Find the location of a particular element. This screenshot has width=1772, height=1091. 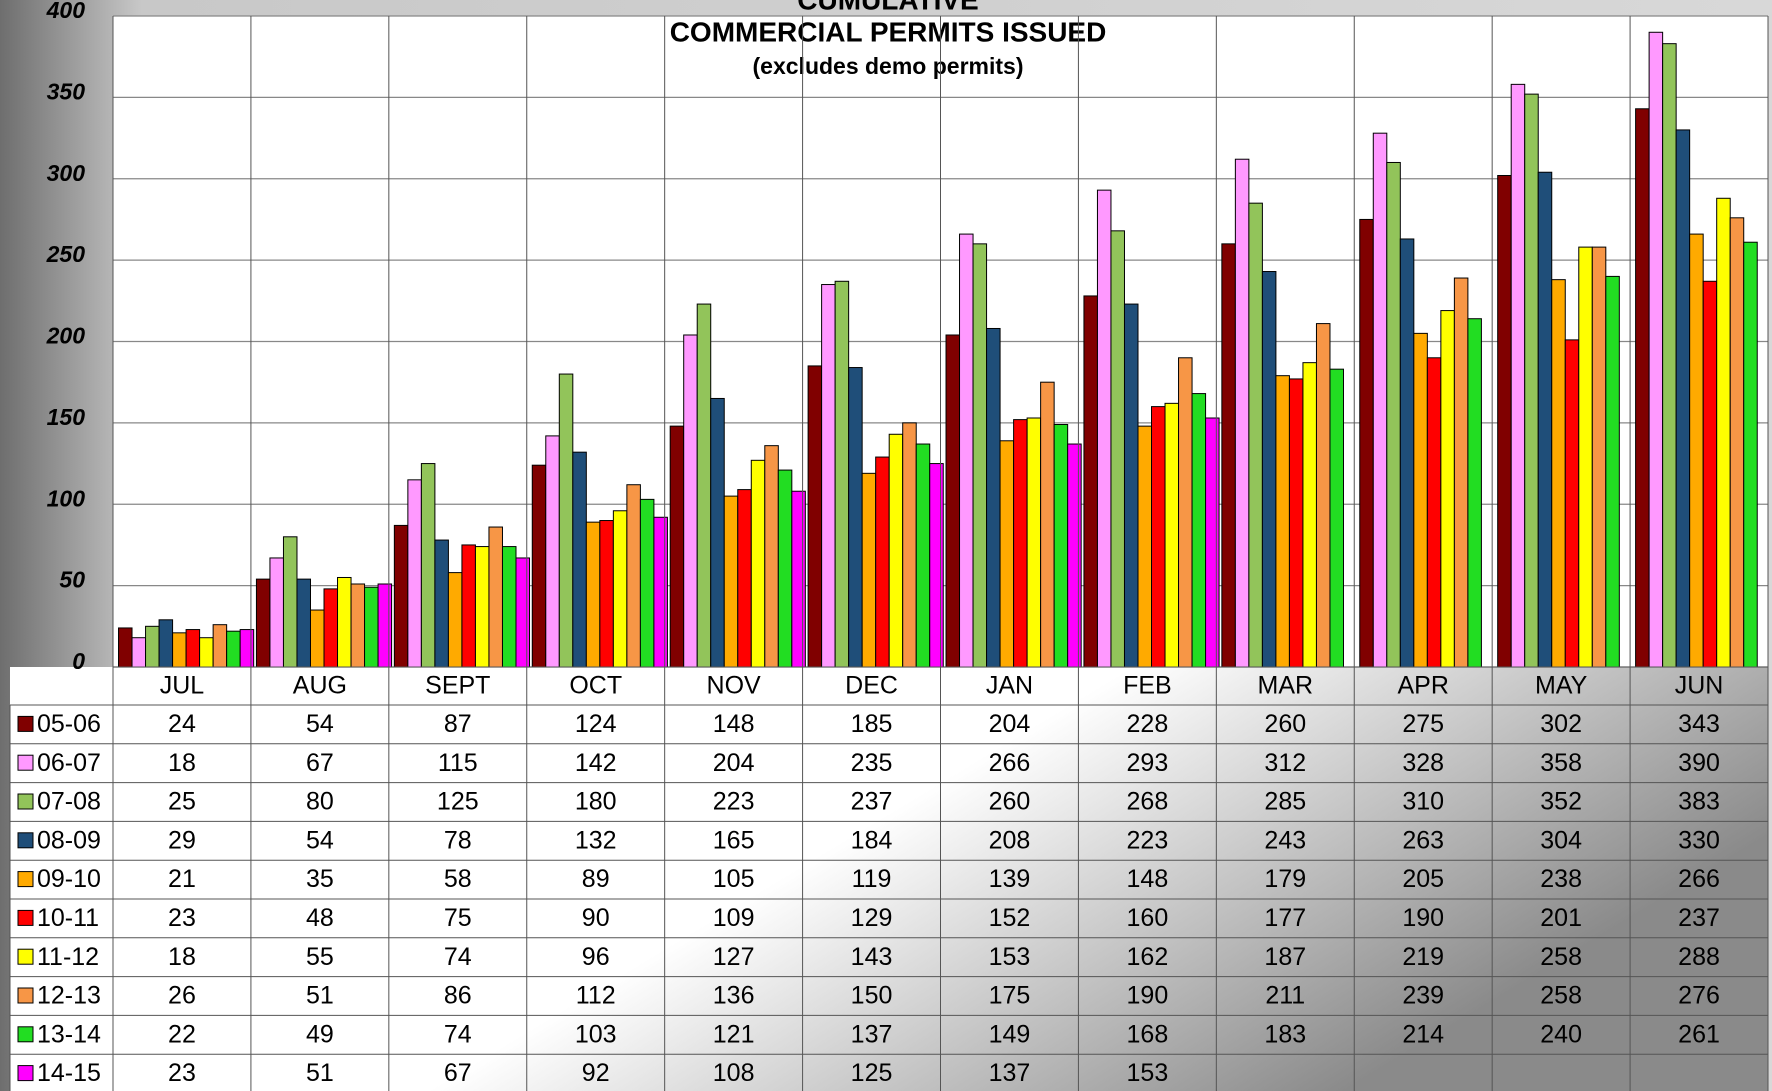

y-tick-label: 0 is located at coordinates (78, 661).